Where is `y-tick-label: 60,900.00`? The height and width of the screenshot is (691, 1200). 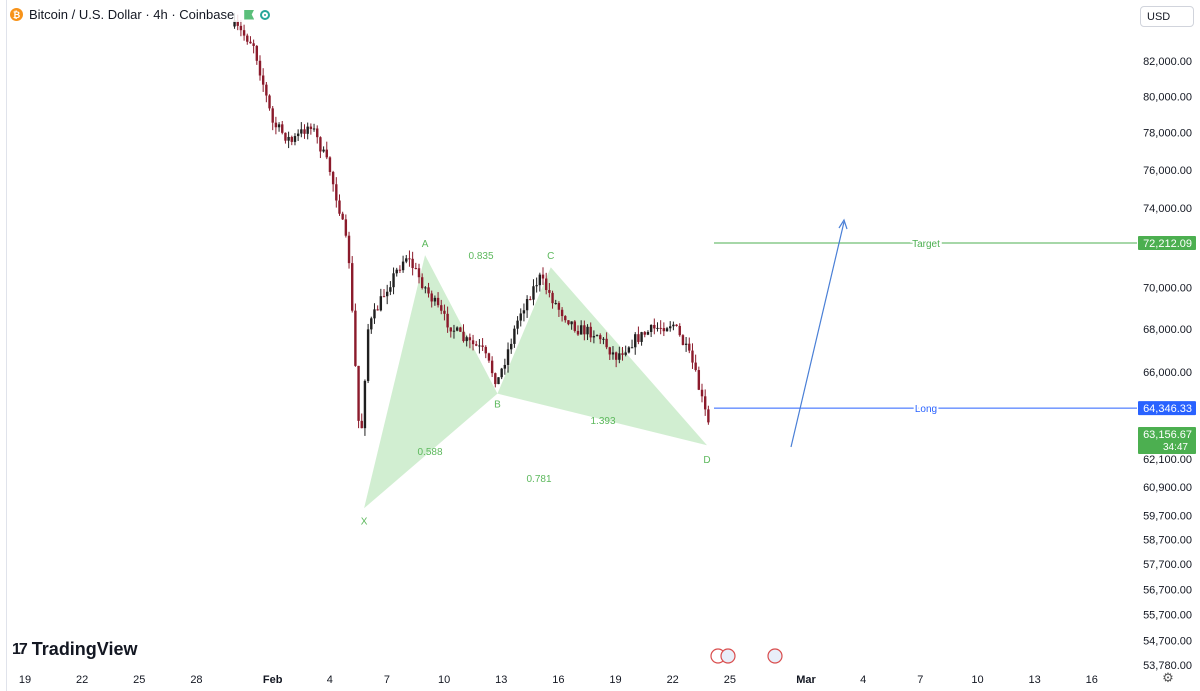 y-tick-label: 60,900.00 is located at coordinates (1167, 488).